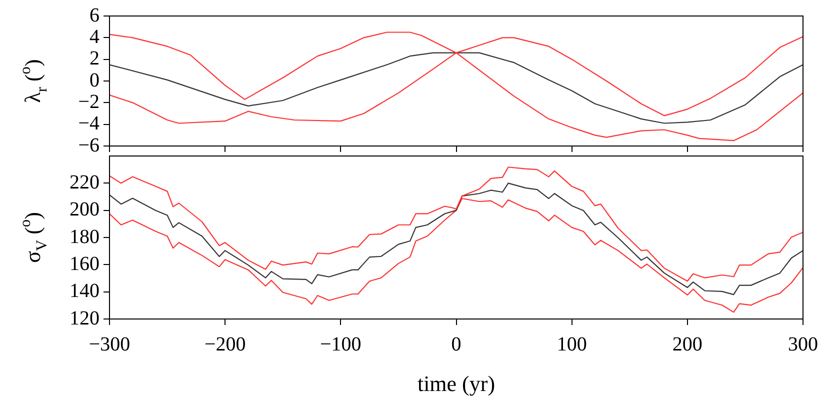 This screenshot has width=830, height=399. What do you see at coordinates (95, 59) in the screenshot?
I see `y-tick-label: 2` at bounding box center [95, 59].